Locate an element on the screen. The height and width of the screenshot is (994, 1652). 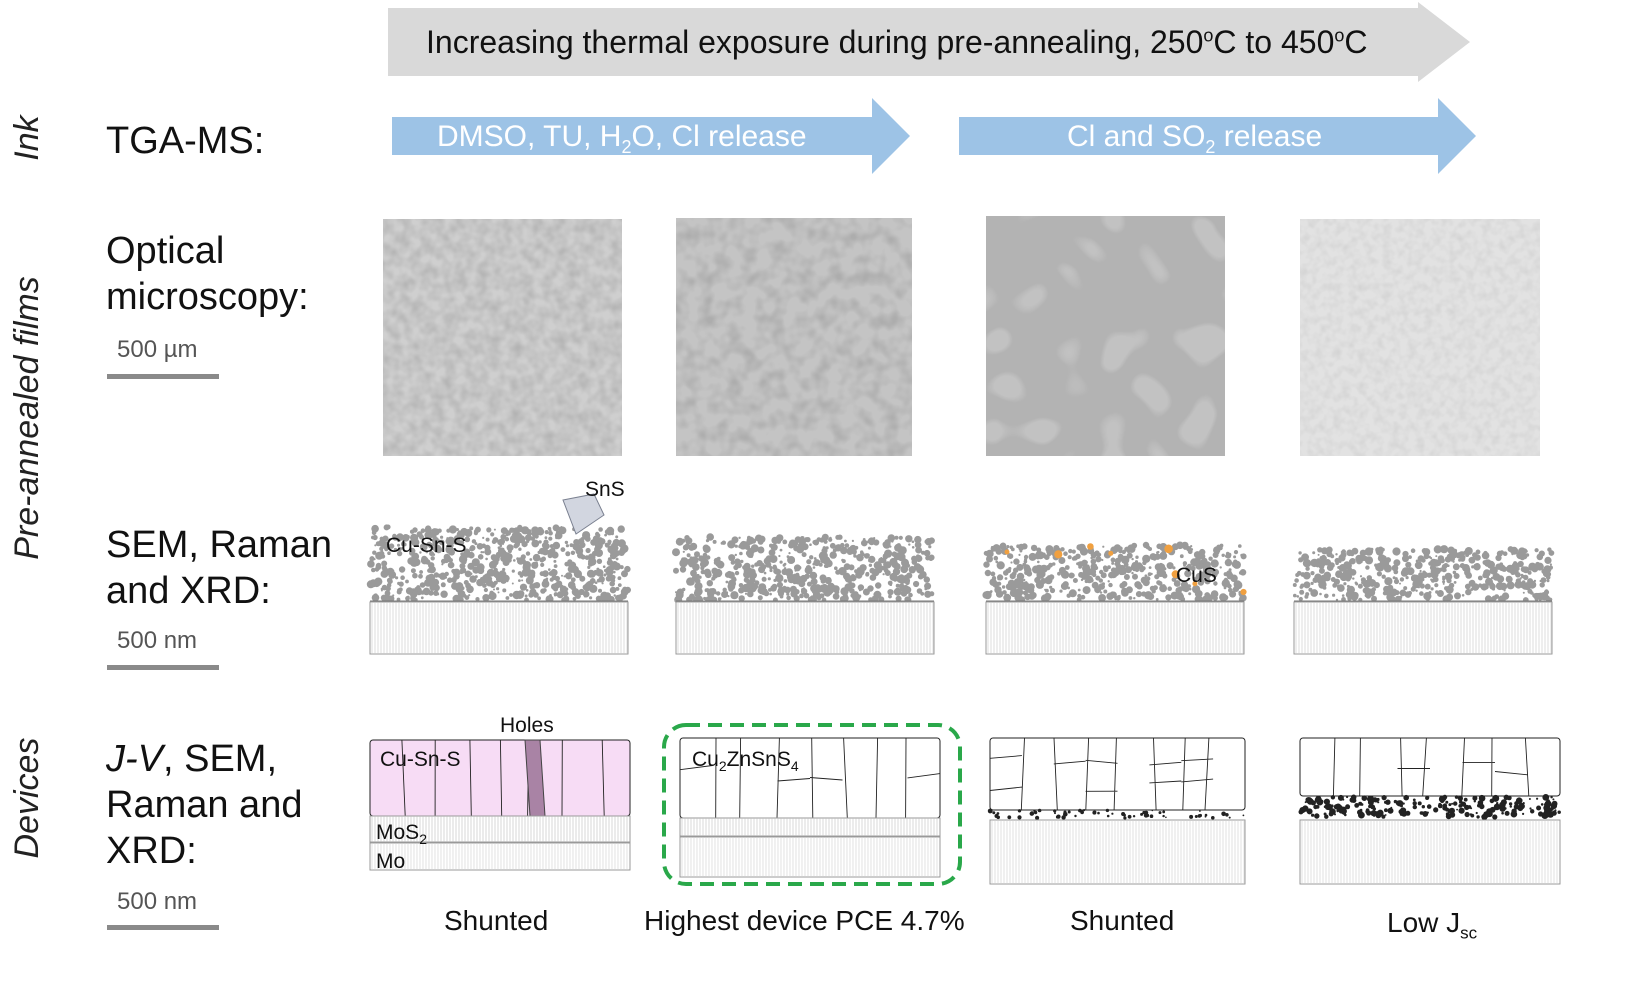
optical-scale-bar is located at coordinates (163, 376).